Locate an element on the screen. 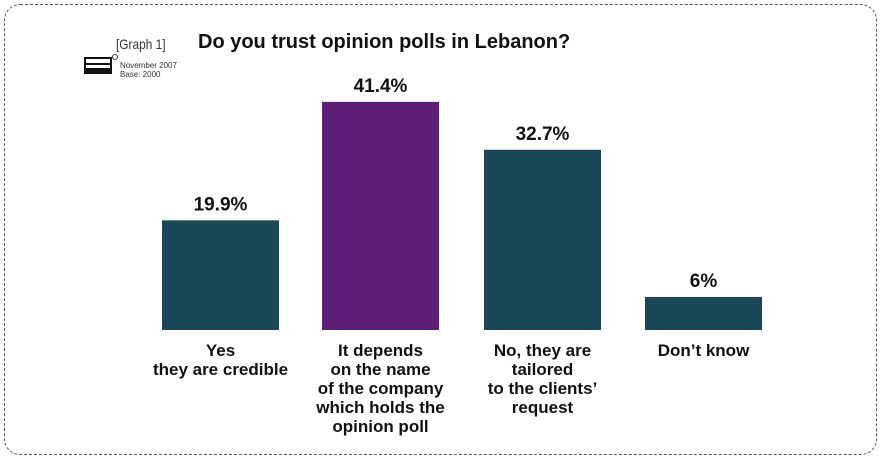  poll-meta: November 2007 Base: 2000 is located at coordinates (148, 70).